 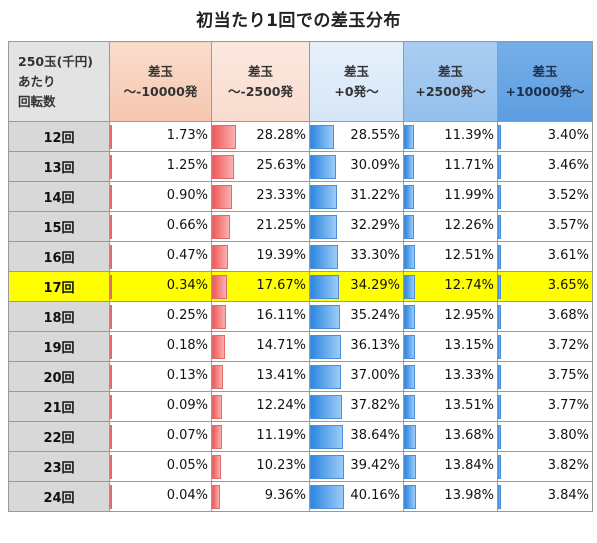 What do you see at coordinates (356, 81) in the screenshot?
I see `column-header-plus-0: 差玉 +0発～` at bounding box center [356, 81].